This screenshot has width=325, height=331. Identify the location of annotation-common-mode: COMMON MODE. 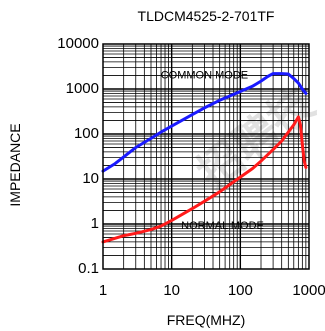
(204, 75).